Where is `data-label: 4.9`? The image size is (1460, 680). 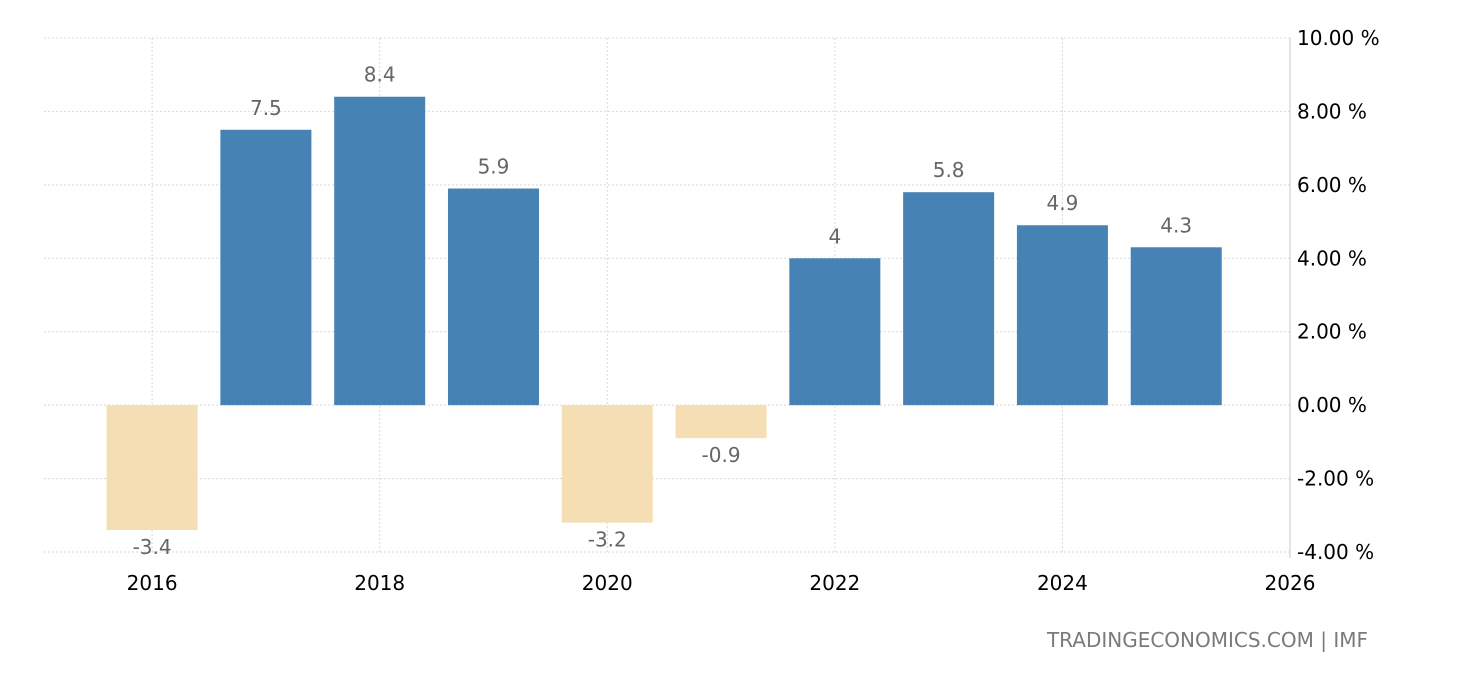
data-label: 4.9 is located at coordinates (1063, 203).